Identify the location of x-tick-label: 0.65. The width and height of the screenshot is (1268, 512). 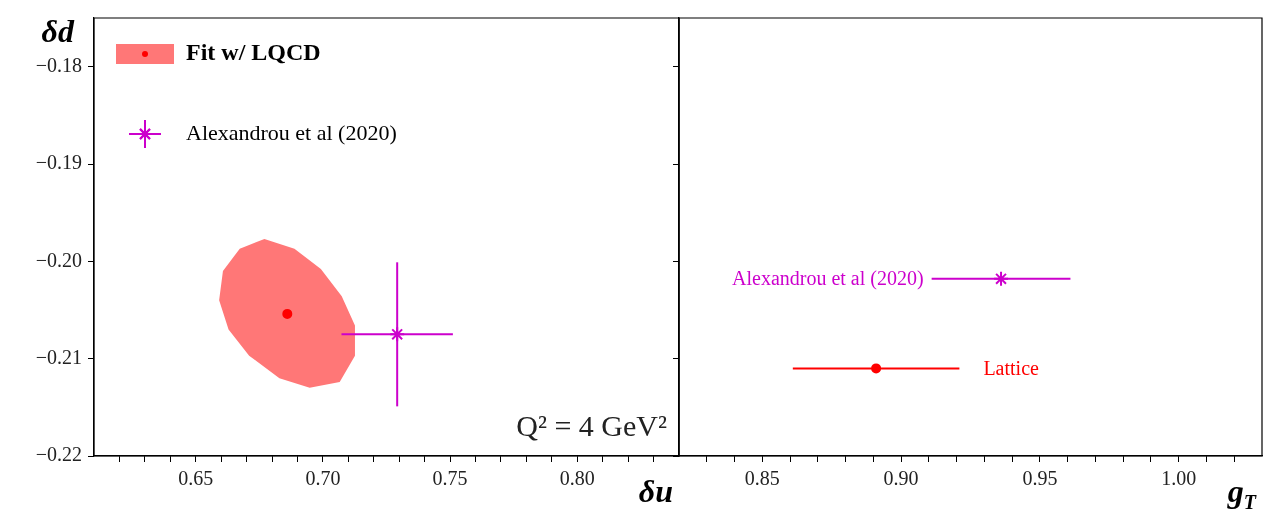
(196, 478).